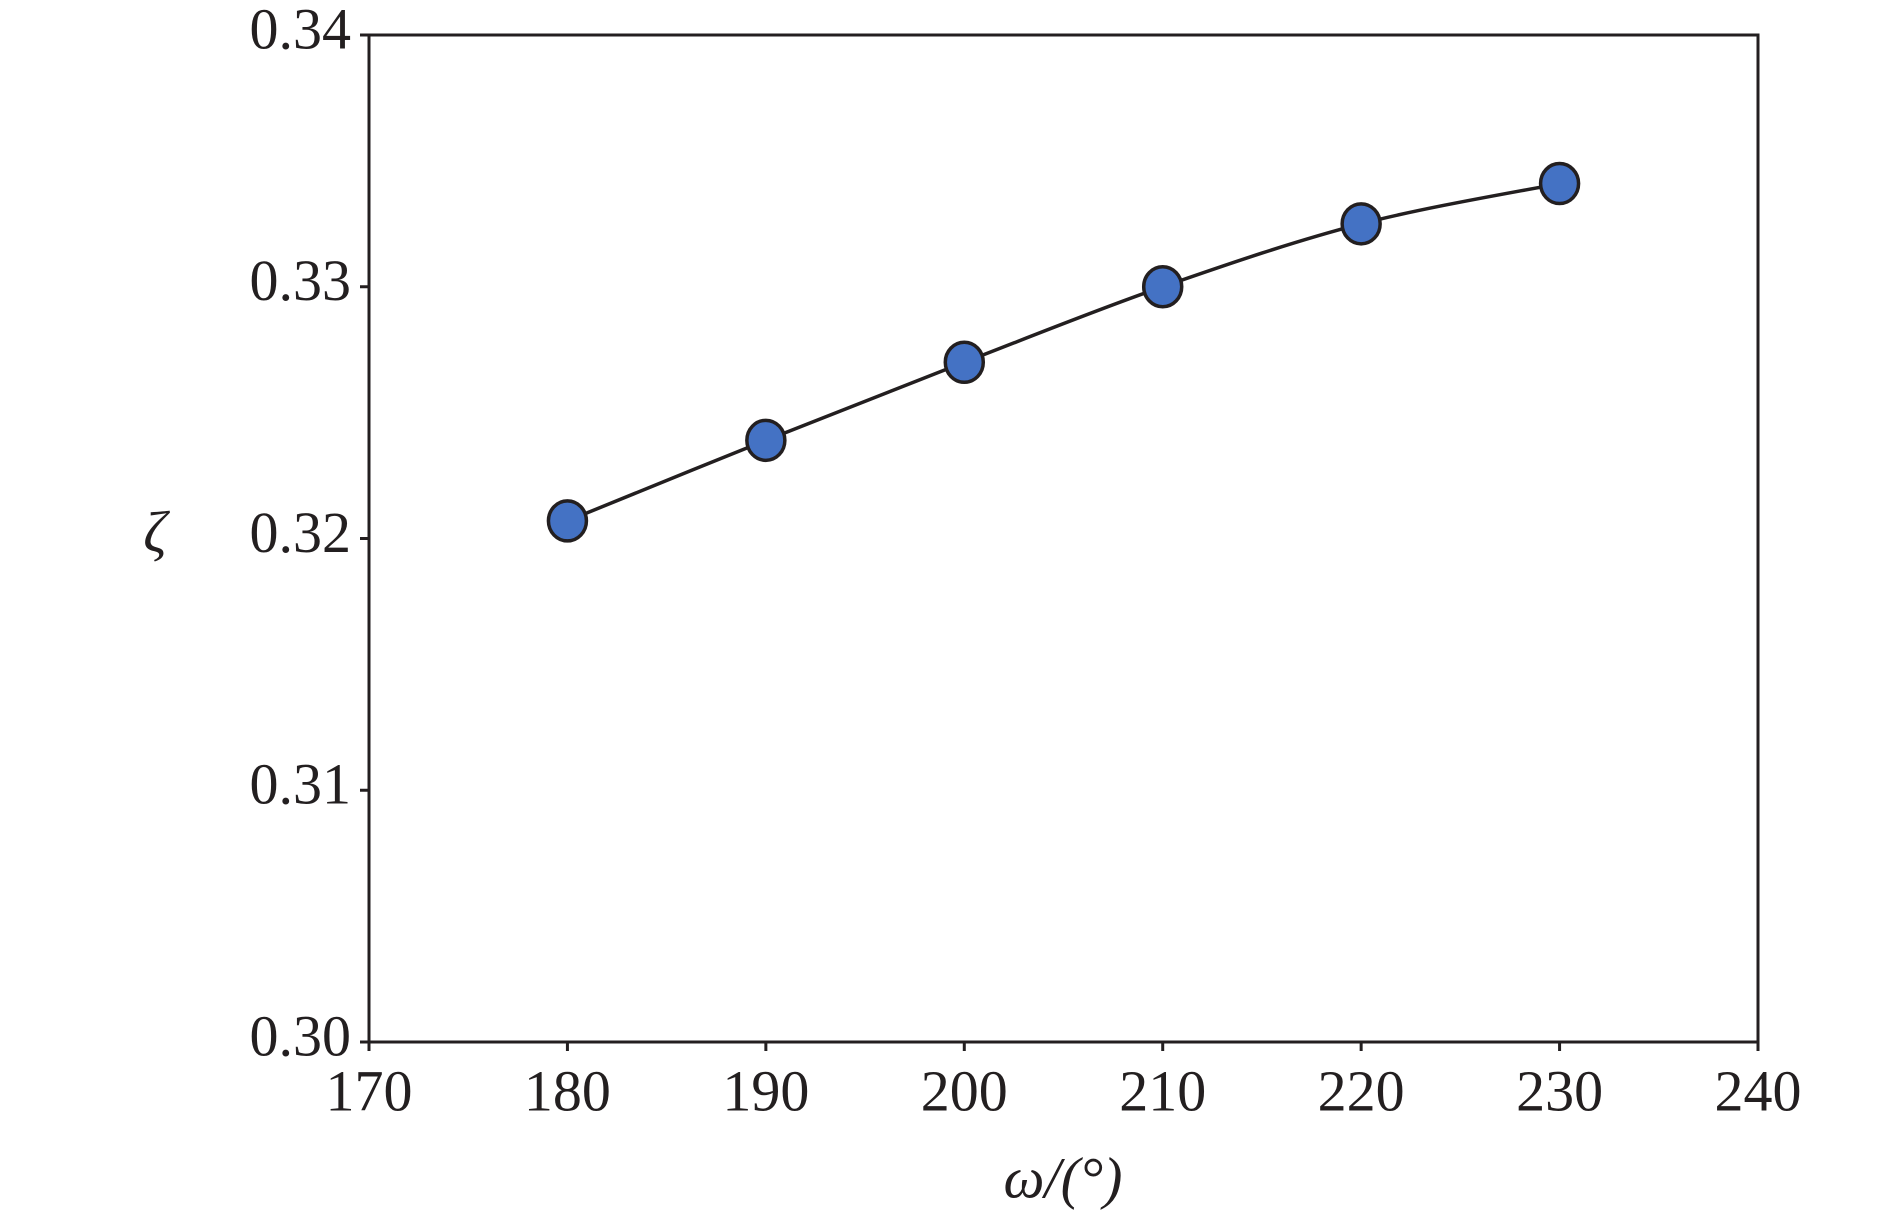  I want to click on x-tick-label: 200, so click(964, 1090).